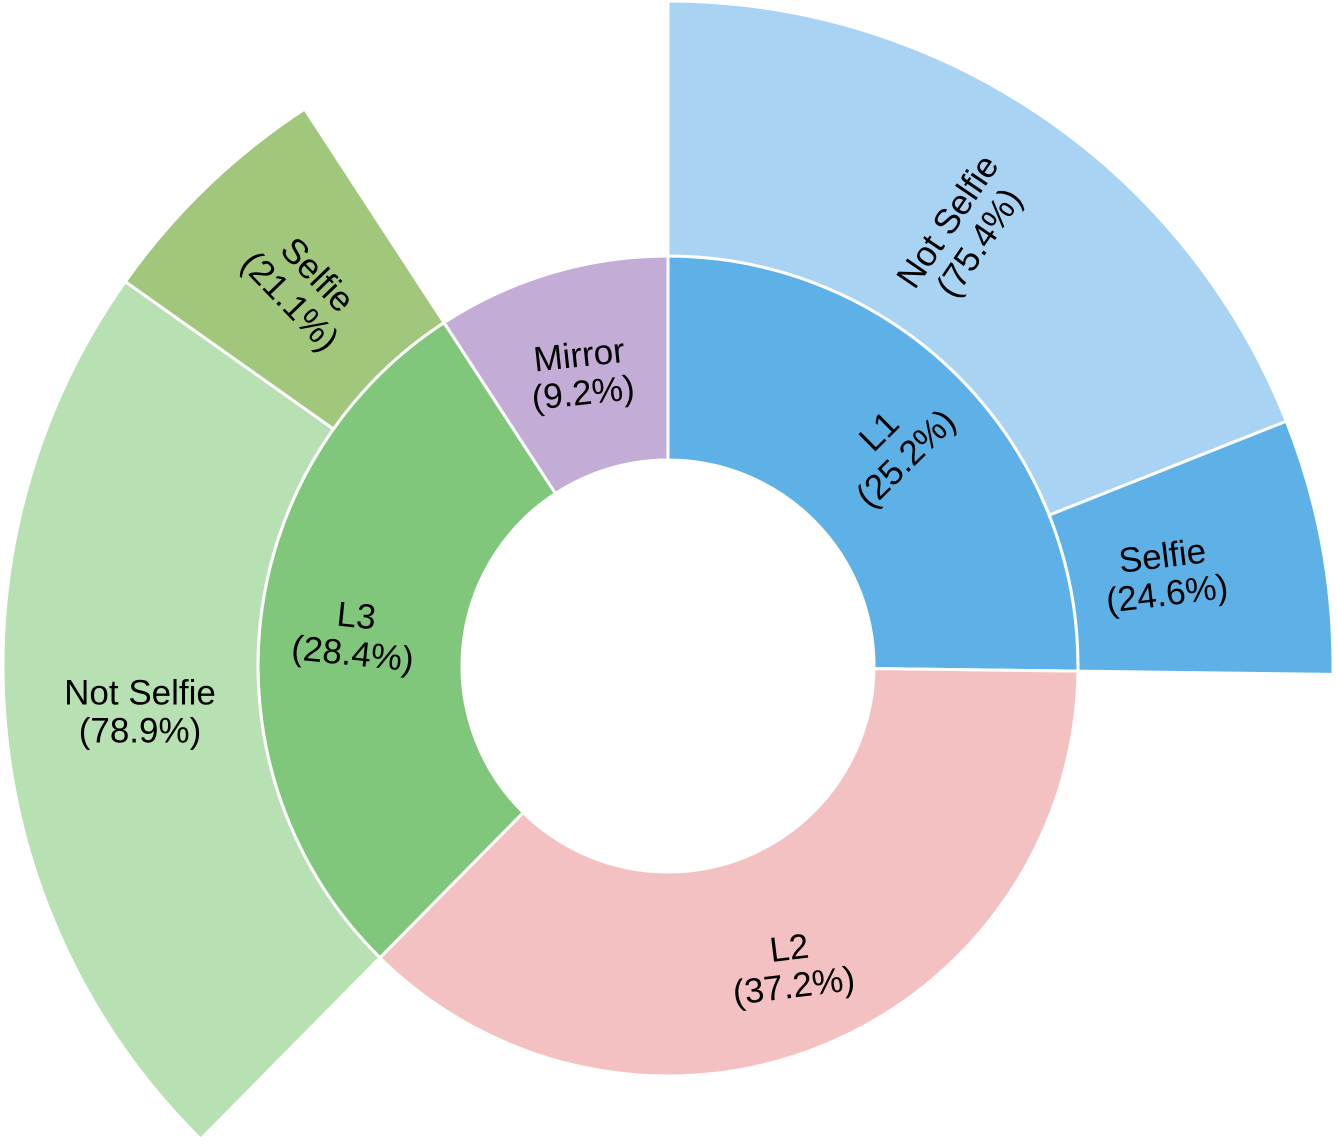 This screenshot has width=1337, height=1145. I want to click on label-l3-name: L3, so click(356, 616).